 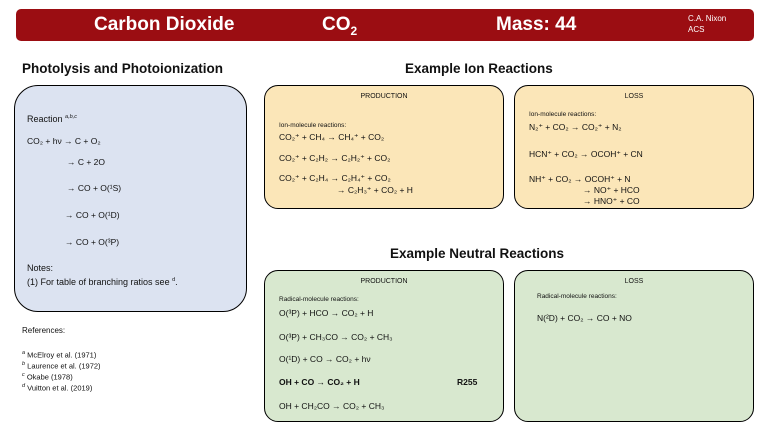 I want to click on reaction-tag: R255, so click(x=467, y=382).